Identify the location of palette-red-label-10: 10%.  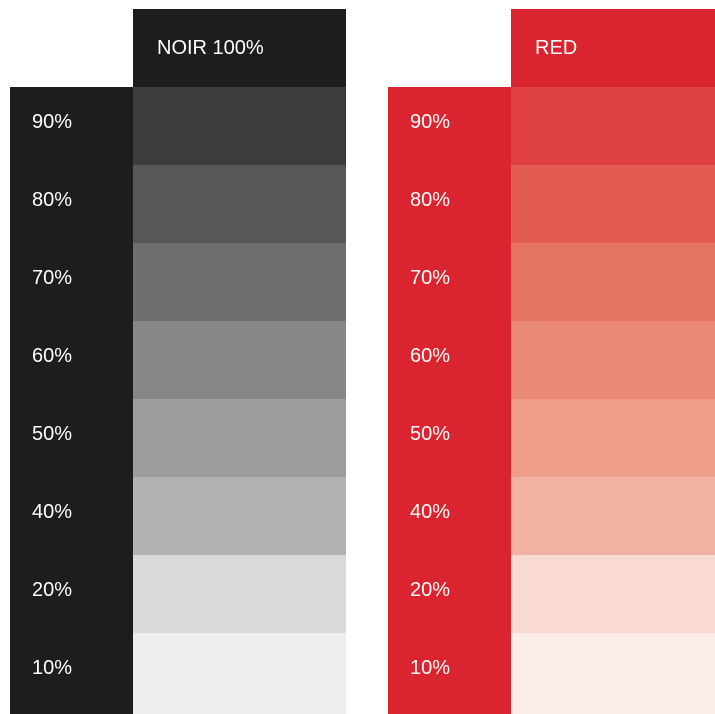
(430, 668).